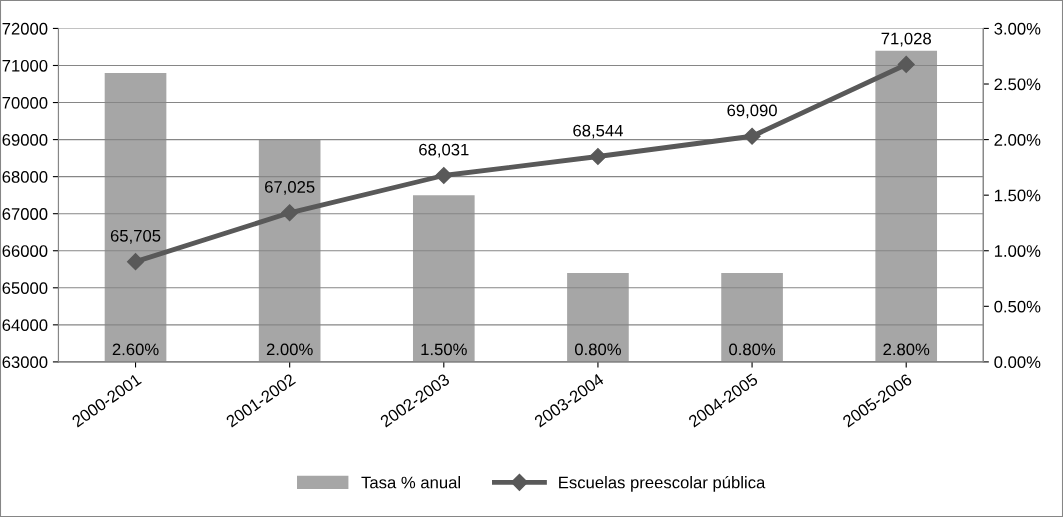 Image resolution: width=1063 pixels, height=517 pixels. I want to click on data-label: 67,025, so click(290, 188).